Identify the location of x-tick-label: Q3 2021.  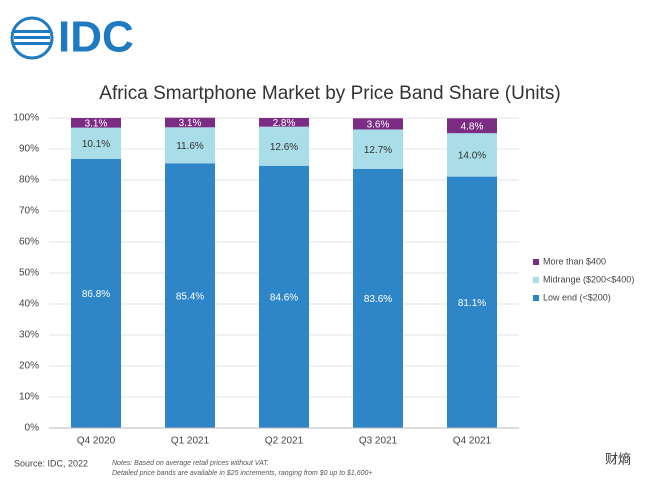
(378, 441).